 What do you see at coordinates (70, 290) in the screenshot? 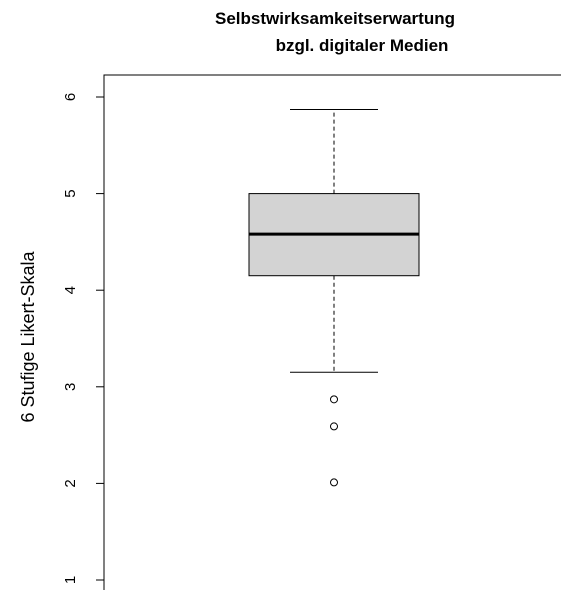
I see `y-tick-label-4: 4` at bounding box center [70, 290].